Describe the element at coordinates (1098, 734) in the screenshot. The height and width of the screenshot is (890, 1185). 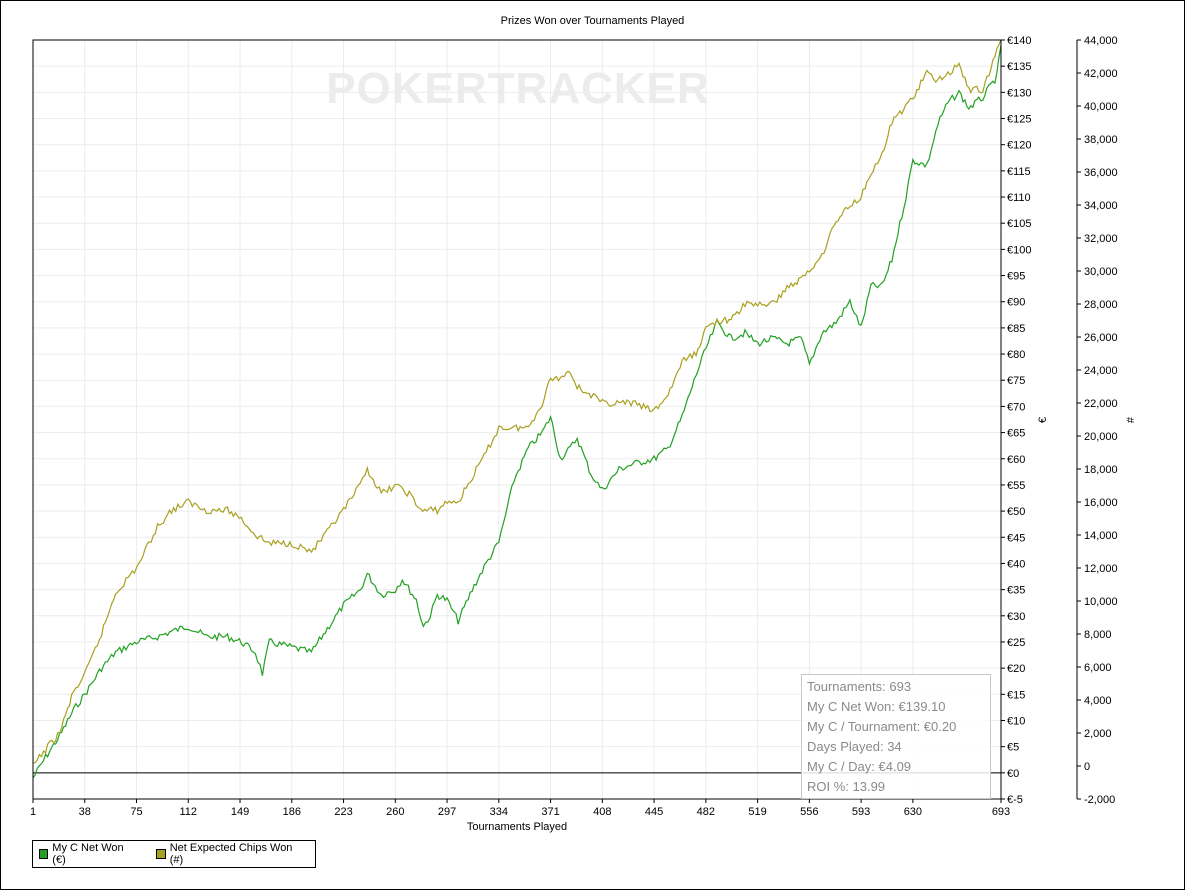
I see `y-right-tick-label: 2,000` at that location.